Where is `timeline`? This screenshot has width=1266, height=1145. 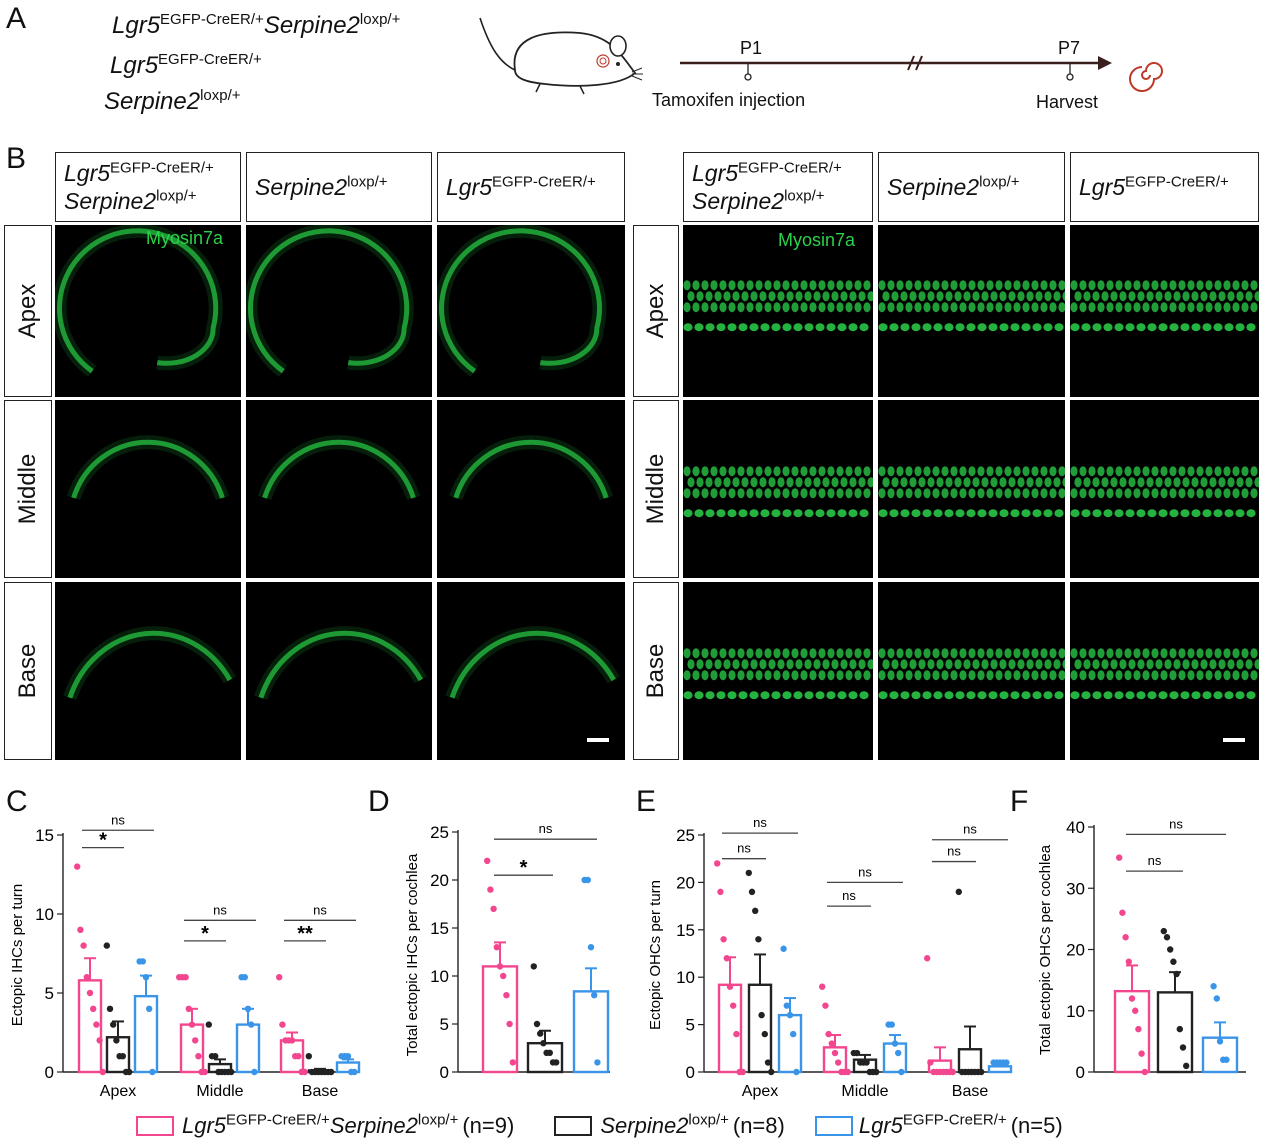
timeline is located at coordinates (921, 73).